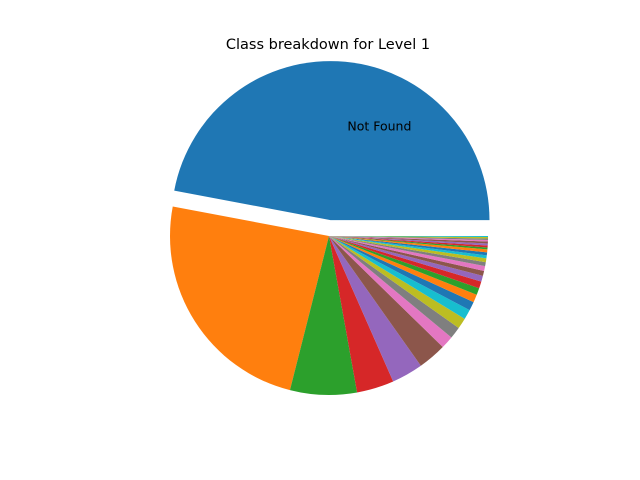 This screenshot has height=480, width=640. I want to click on slice-labels: Not Found, so click(379, 125).